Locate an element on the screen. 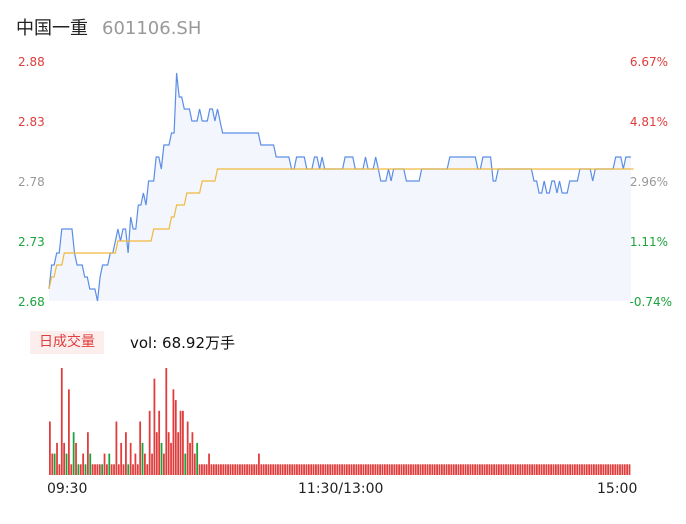  right-axis-label: 2.96% is located at coordinates (649, 182).